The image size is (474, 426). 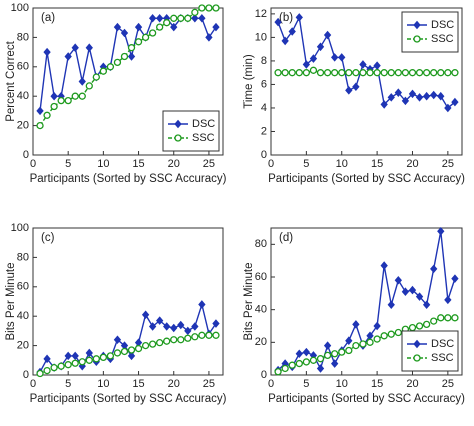 What do you see at coordinates (264, 61) in the screenshot?
I see `y-tick-label: 8` at bounding box center [264, 61].